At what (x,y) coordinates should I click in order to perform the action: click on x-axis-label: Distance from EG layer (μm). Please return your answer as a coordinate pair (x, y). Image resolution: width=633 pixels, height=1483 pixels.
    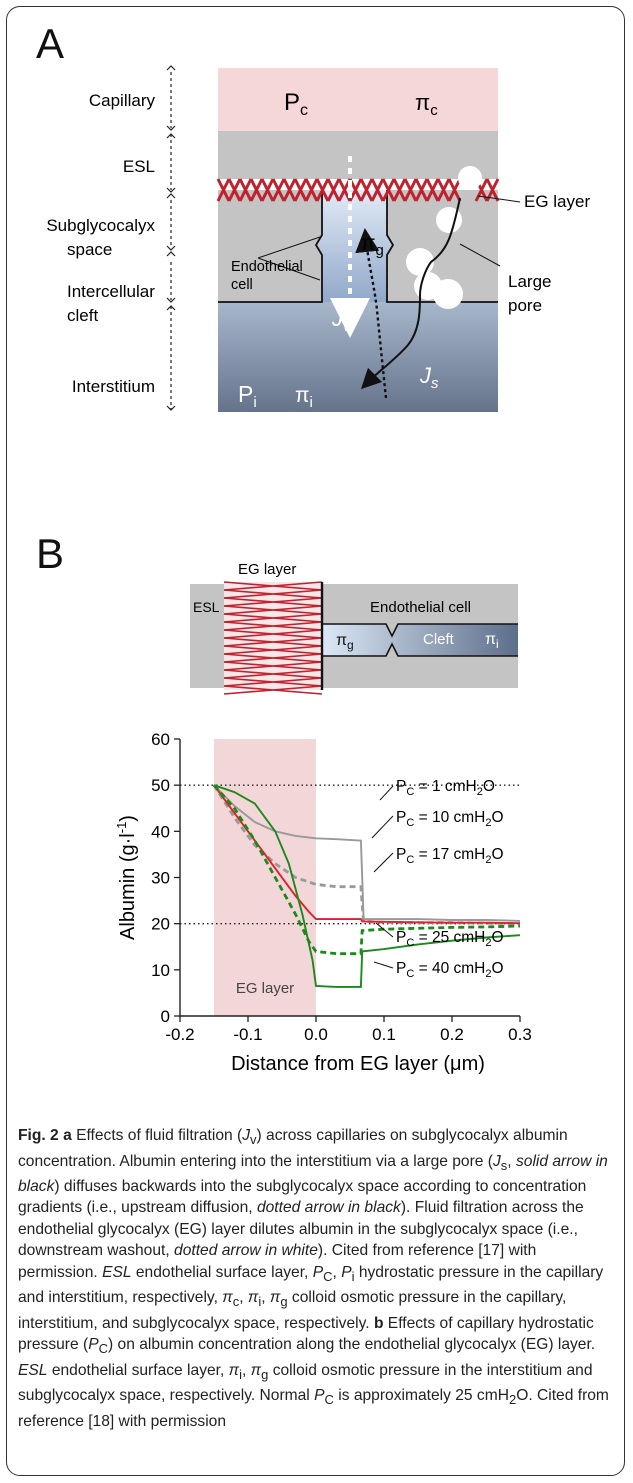
    Looking at the image, I should click on (358, 1064).